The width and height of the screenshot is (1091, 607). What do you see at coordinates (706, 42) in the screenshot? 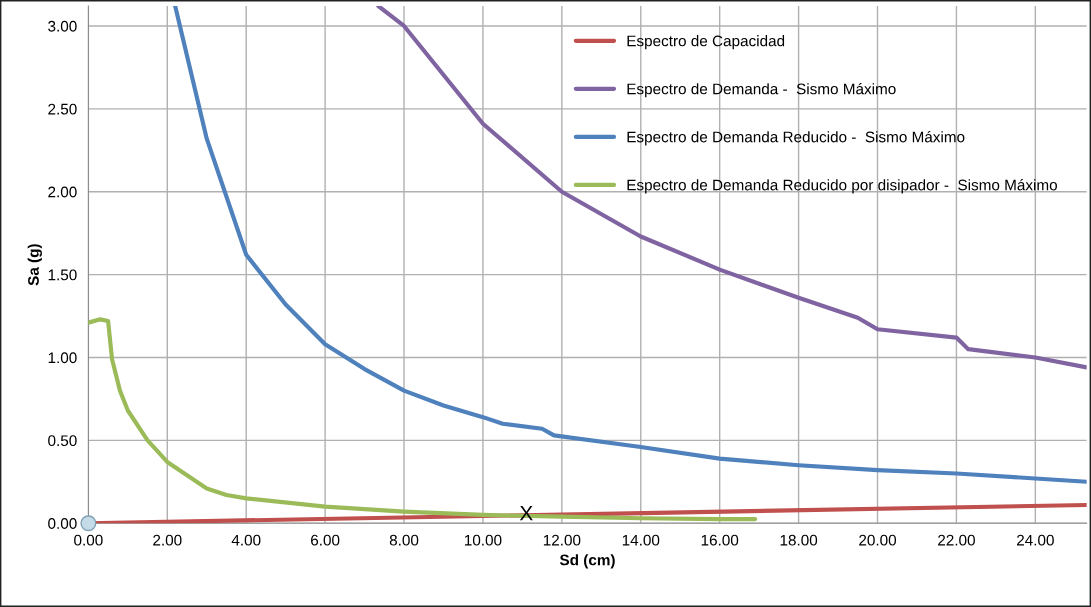
I see `legend-label: Espectro de Capacidad` at bounding box center [706, 42].